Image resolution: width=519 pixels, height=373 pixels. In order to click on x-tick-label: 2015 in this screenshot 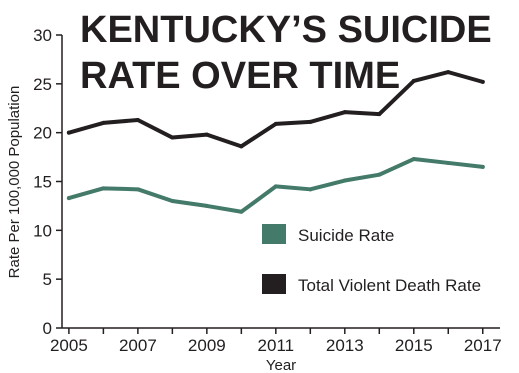, I will do `click(414, 345)`.